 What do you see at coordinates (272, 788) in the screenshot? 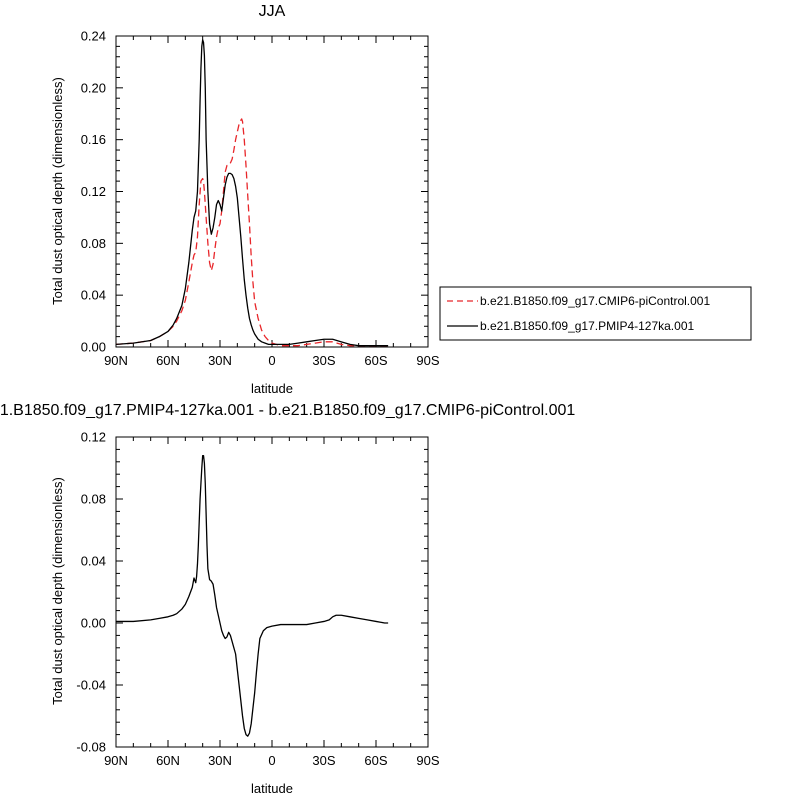
I see `x-axis-label-bottom: latitude` at bounding box center [272, 788].